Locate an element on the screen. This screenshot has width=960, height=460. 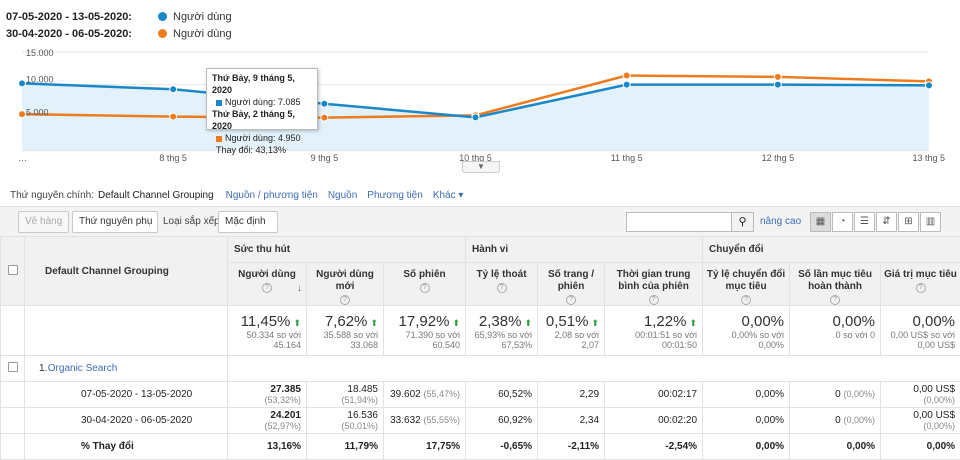
legend-dot-icon is located at coordinates (162, 33).